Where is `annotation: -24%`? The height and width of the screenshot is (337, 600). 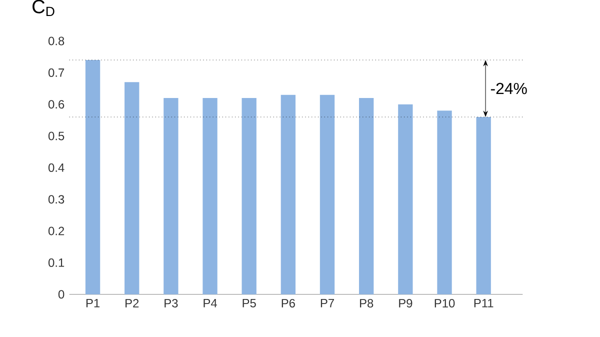 annotation: -24% is located at coordinates (508, 88).